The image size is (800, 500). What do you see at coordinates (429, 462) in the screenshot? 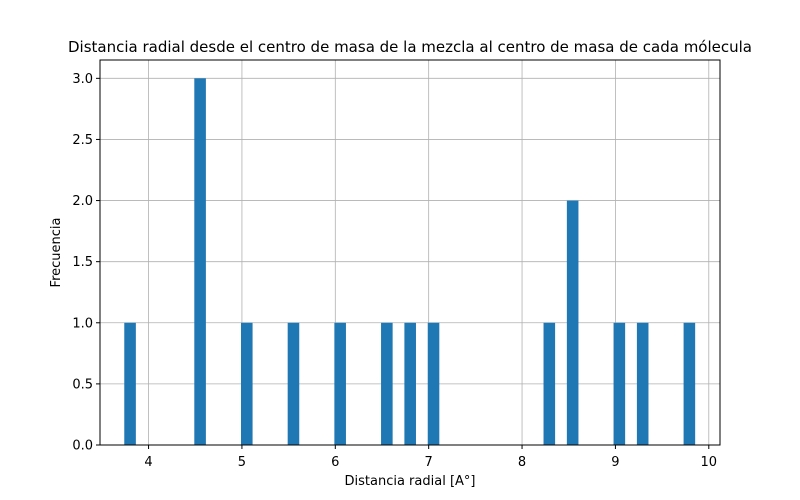
I see `x-tick-label: 7` at bounding box center [429, 462].